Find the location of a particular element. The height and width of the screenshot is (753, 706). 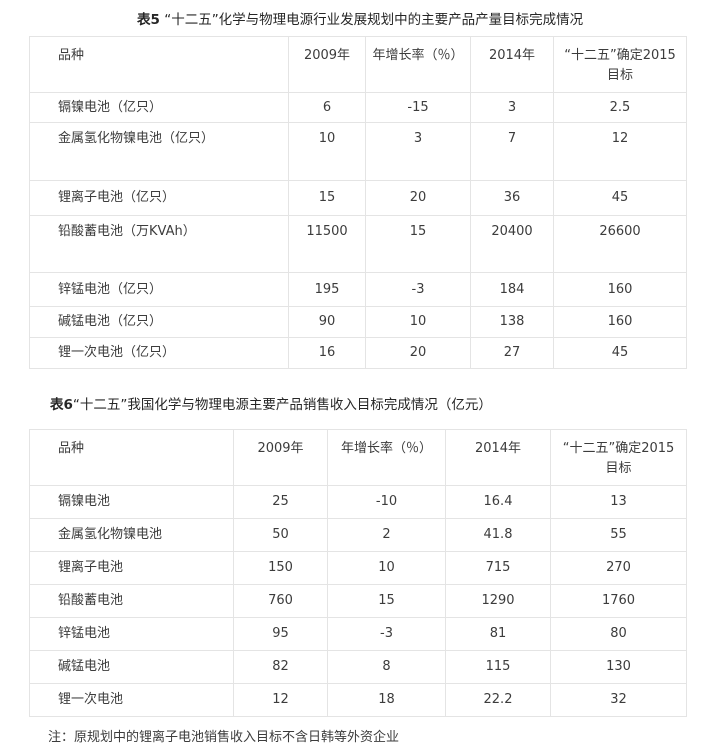

cell-product-name: 铅酸蓄电池（万KVAh） is located at coordinates (159, 244).